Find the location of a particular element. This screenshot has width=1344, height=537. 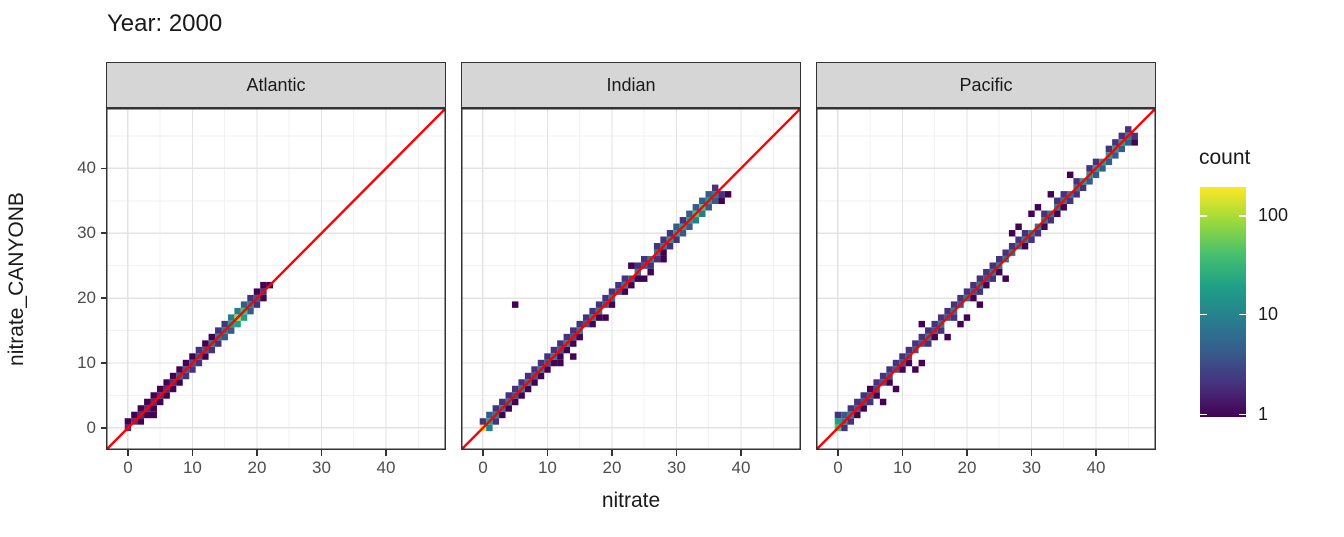

legend-tick-label: 10 is located at coordinates (1268, 314).